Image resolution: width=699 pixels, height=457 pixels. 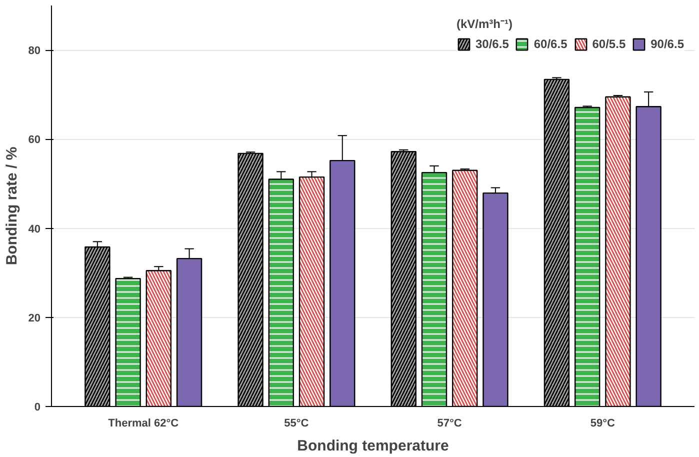 I want to click on y-axis-title: Bonding rate / %, so click(x=11, y=206).